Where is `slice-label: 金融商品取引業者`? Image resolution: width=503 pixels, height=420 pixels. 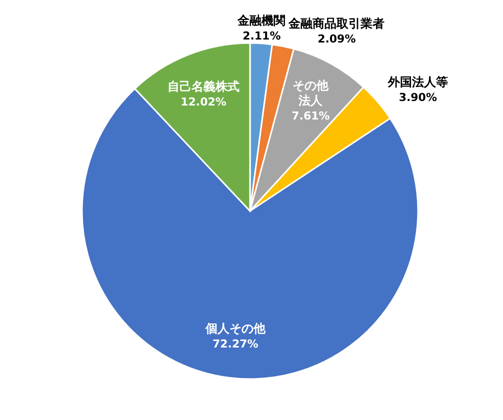 slice-label: 金融商品取引業者 is located at coordinates (336, 23).